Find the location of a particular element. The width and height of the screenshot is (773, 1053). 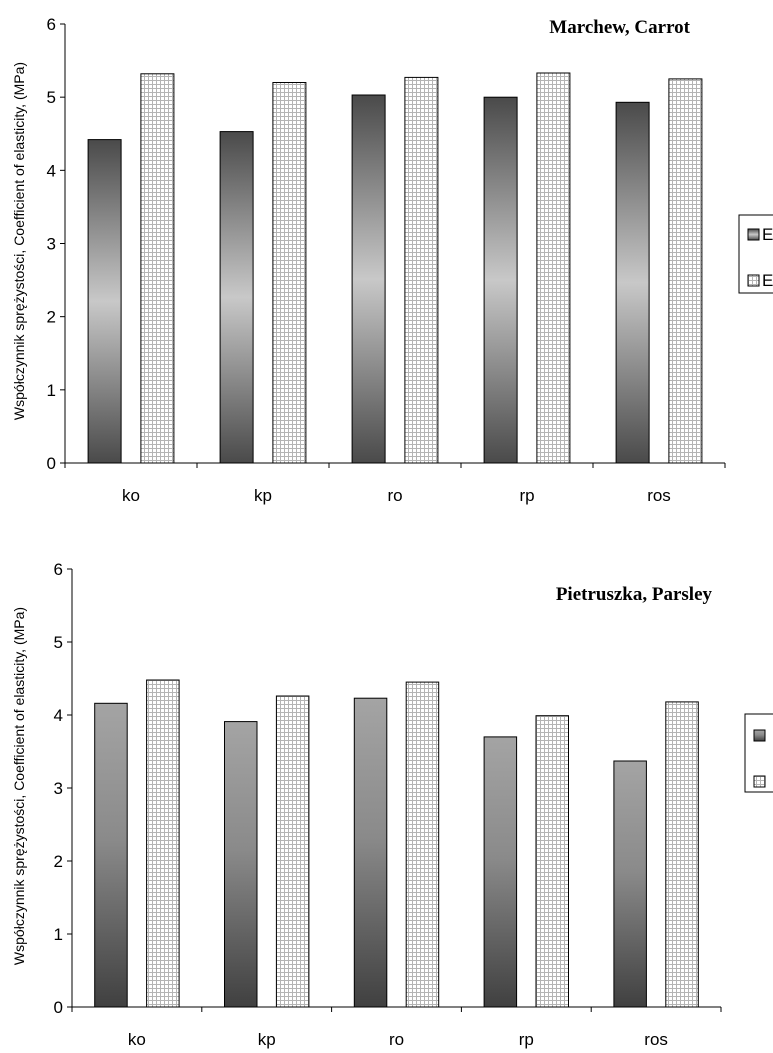

legend is located at coordinates (758, 753).